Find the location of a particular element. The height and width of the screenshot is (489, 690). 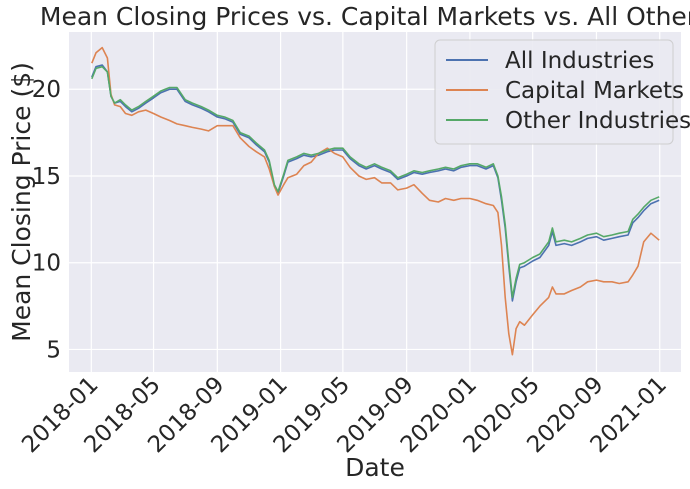

legend-label-other-industries: Other Industries is located at coordinates (597, 121).